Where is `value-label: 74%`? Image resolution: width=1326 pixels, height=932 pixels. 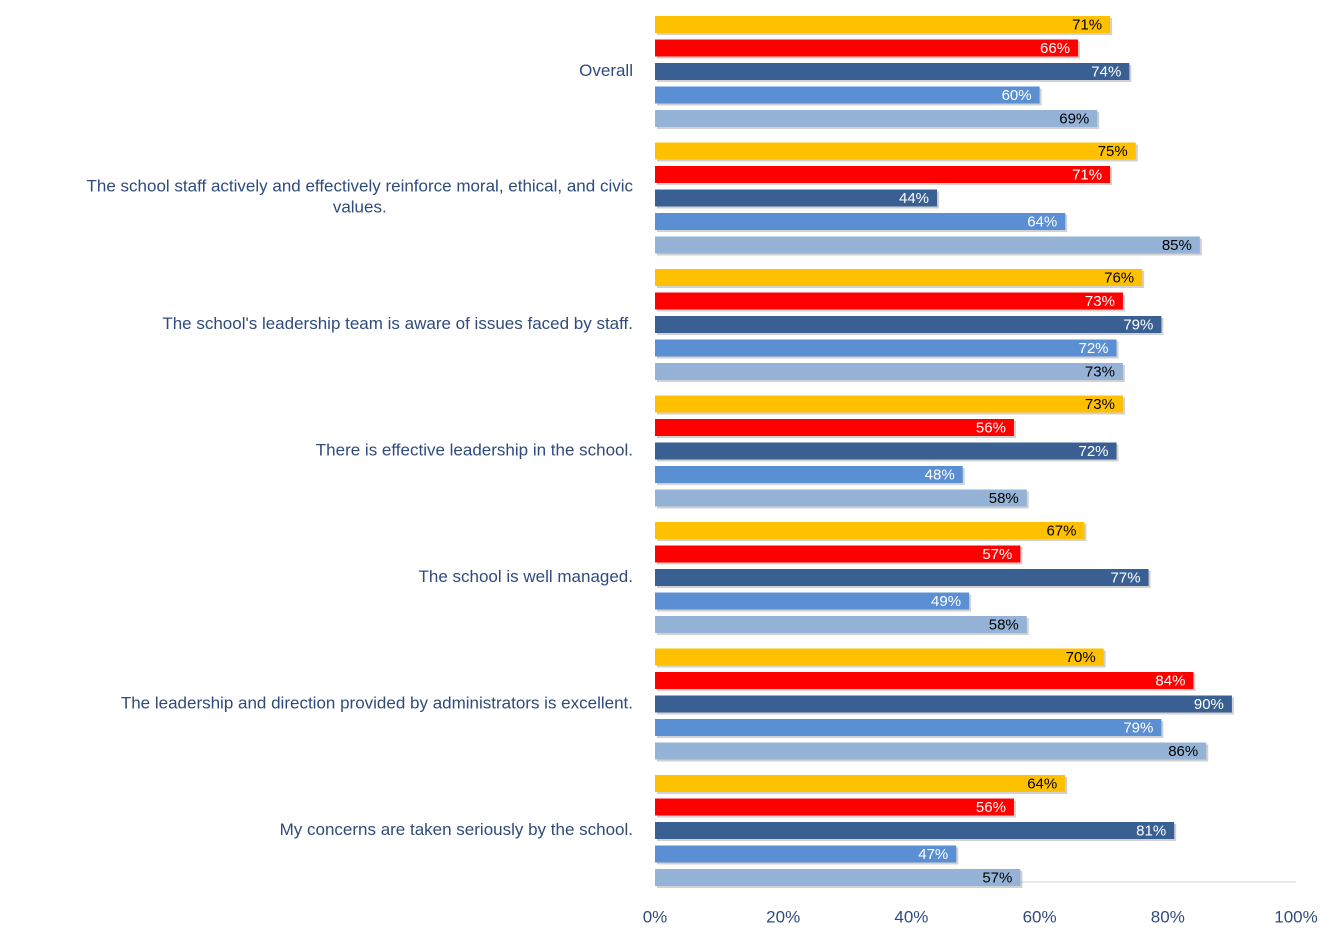
value-label: 74% is located at coordinates (1106, 71).